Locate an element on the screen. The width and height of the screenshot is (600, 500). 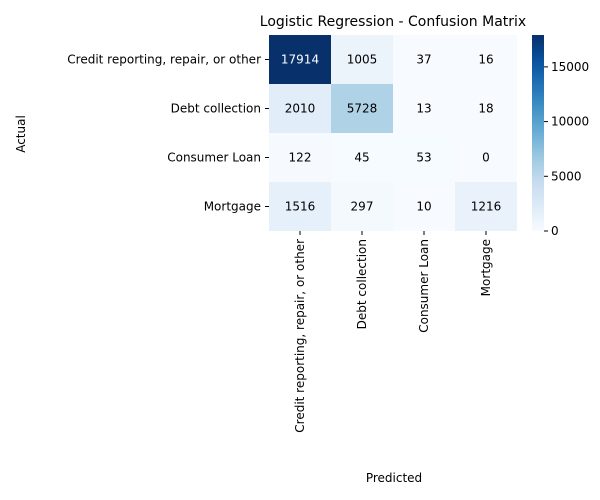
colorbar: 0 5000 10000 15000 is located at coordinates (560, 136).